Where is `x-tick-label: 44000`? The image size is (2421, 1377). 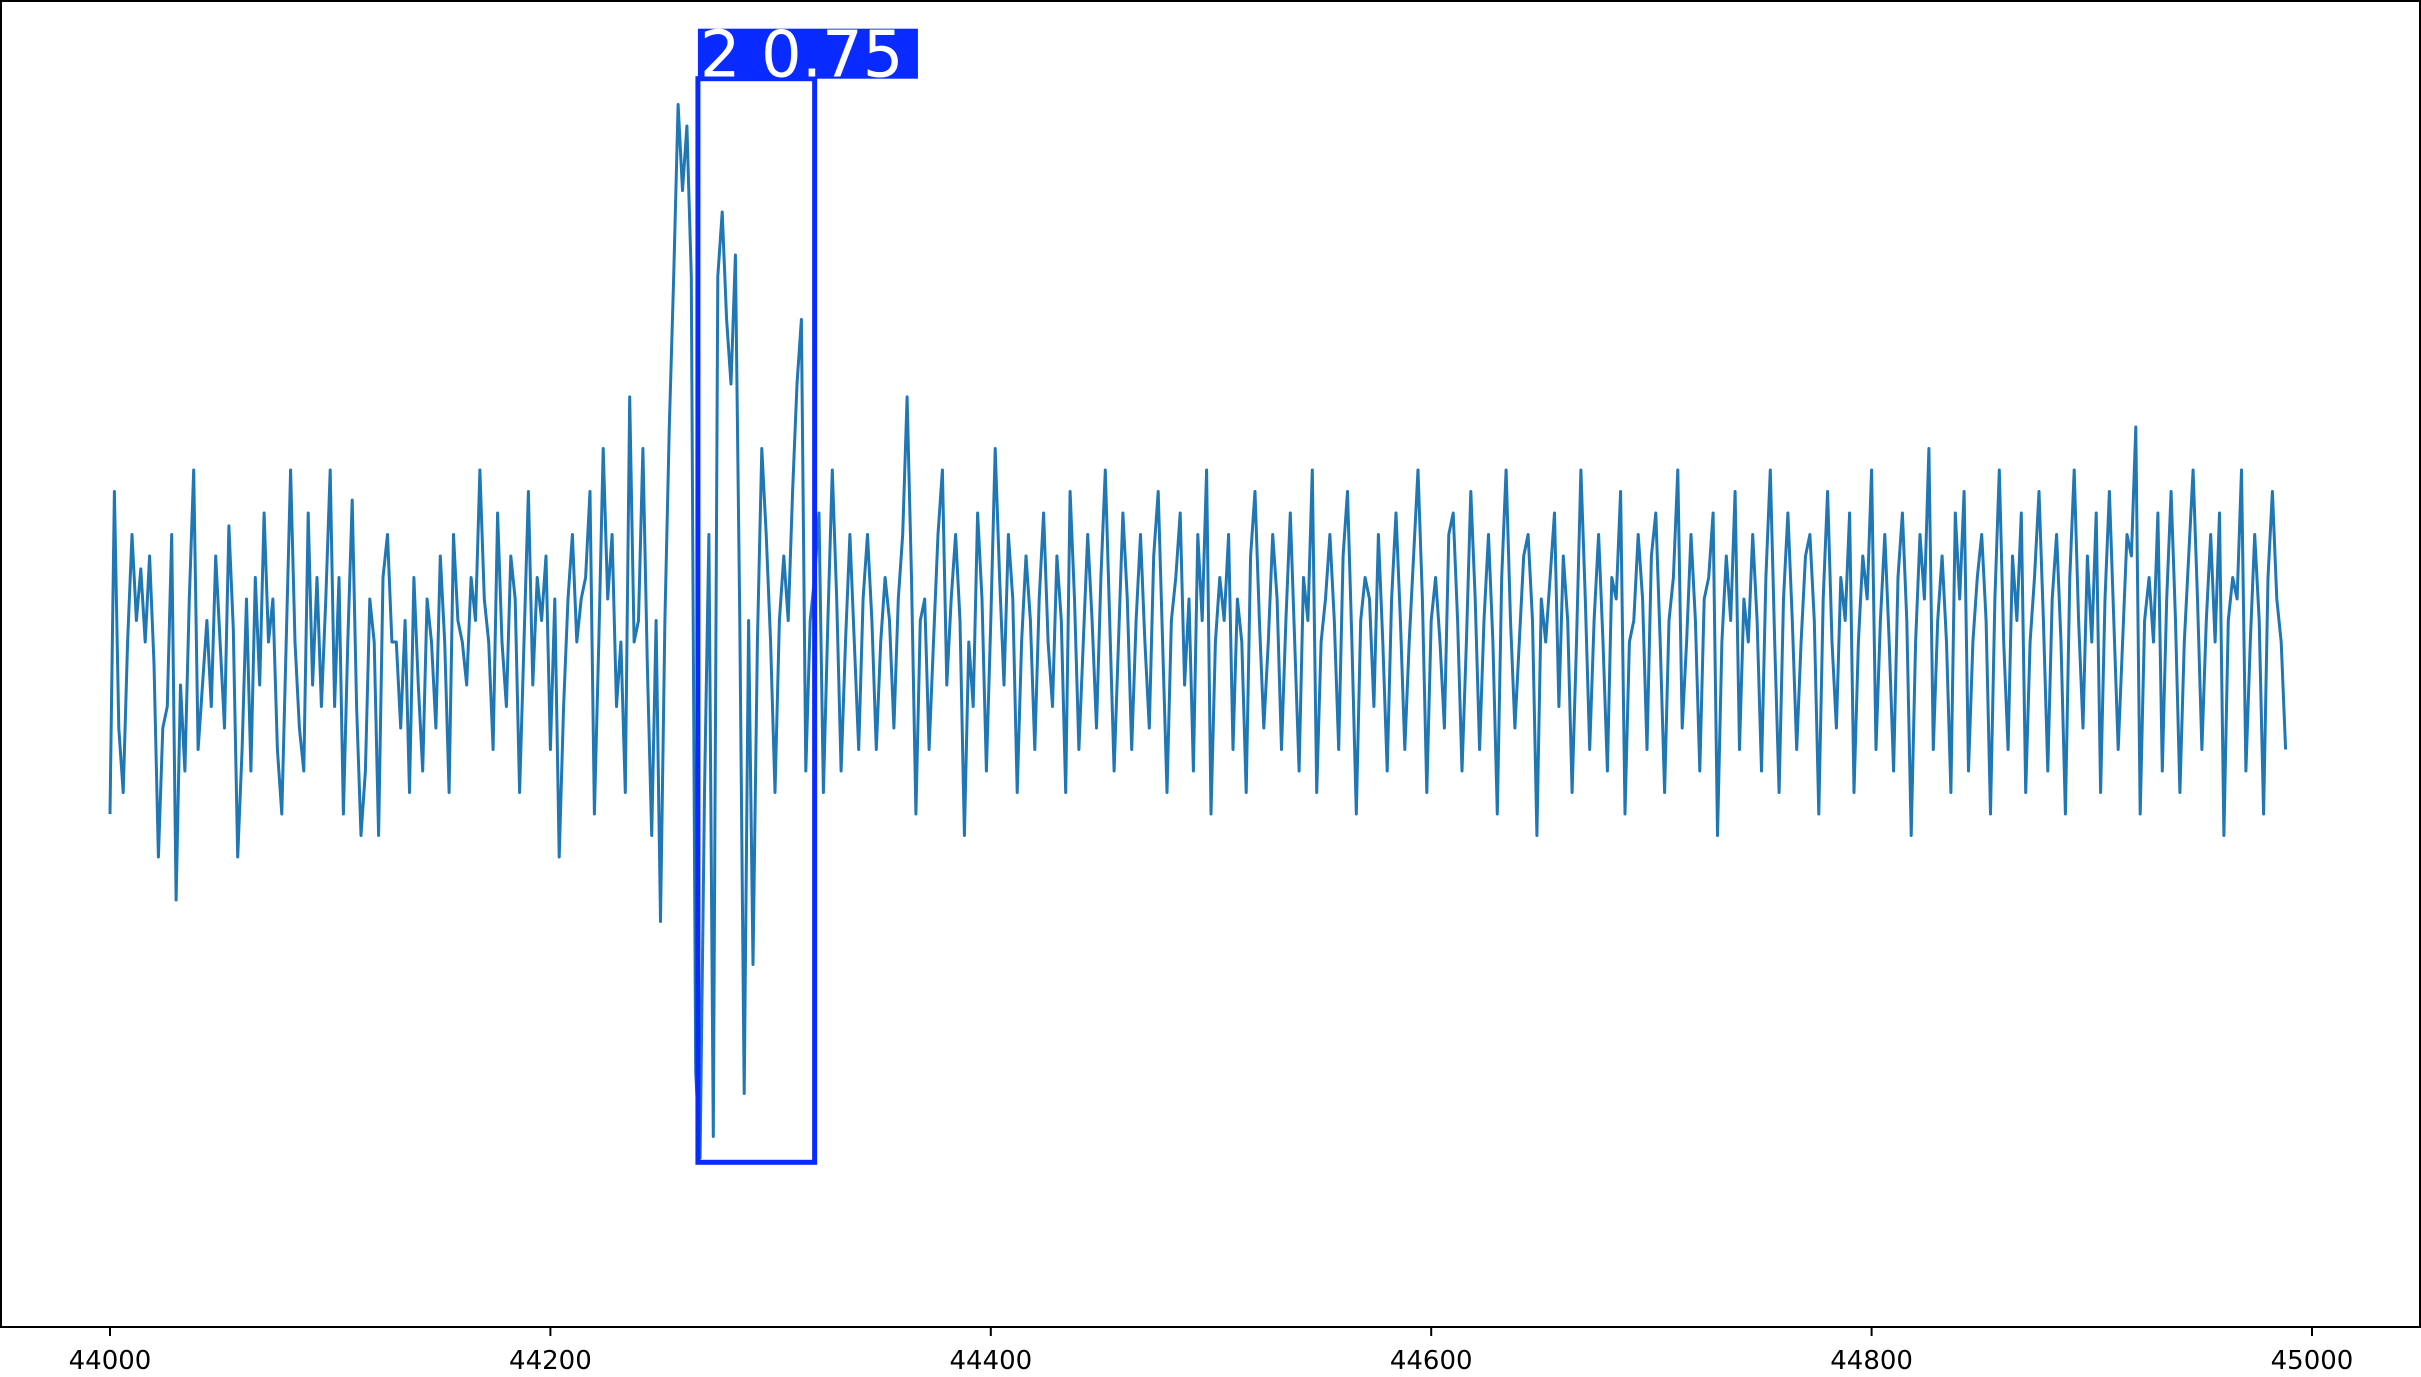
x-tick-label: 44000 is located at coordinates (110, 1361).